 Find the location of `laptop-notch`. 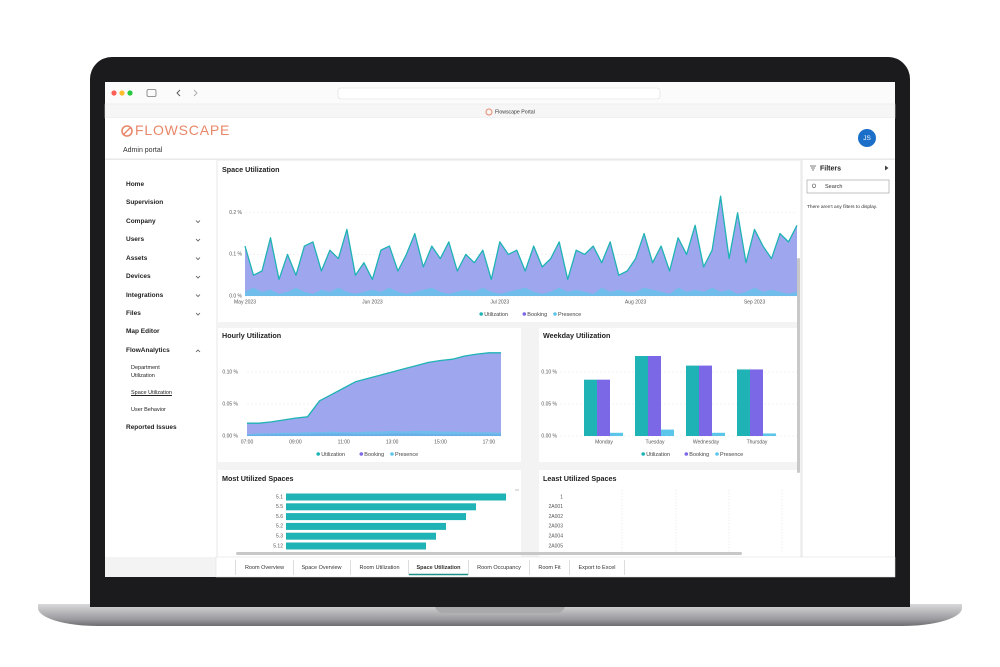

laptop-notch is located at coordinates (500, 608).